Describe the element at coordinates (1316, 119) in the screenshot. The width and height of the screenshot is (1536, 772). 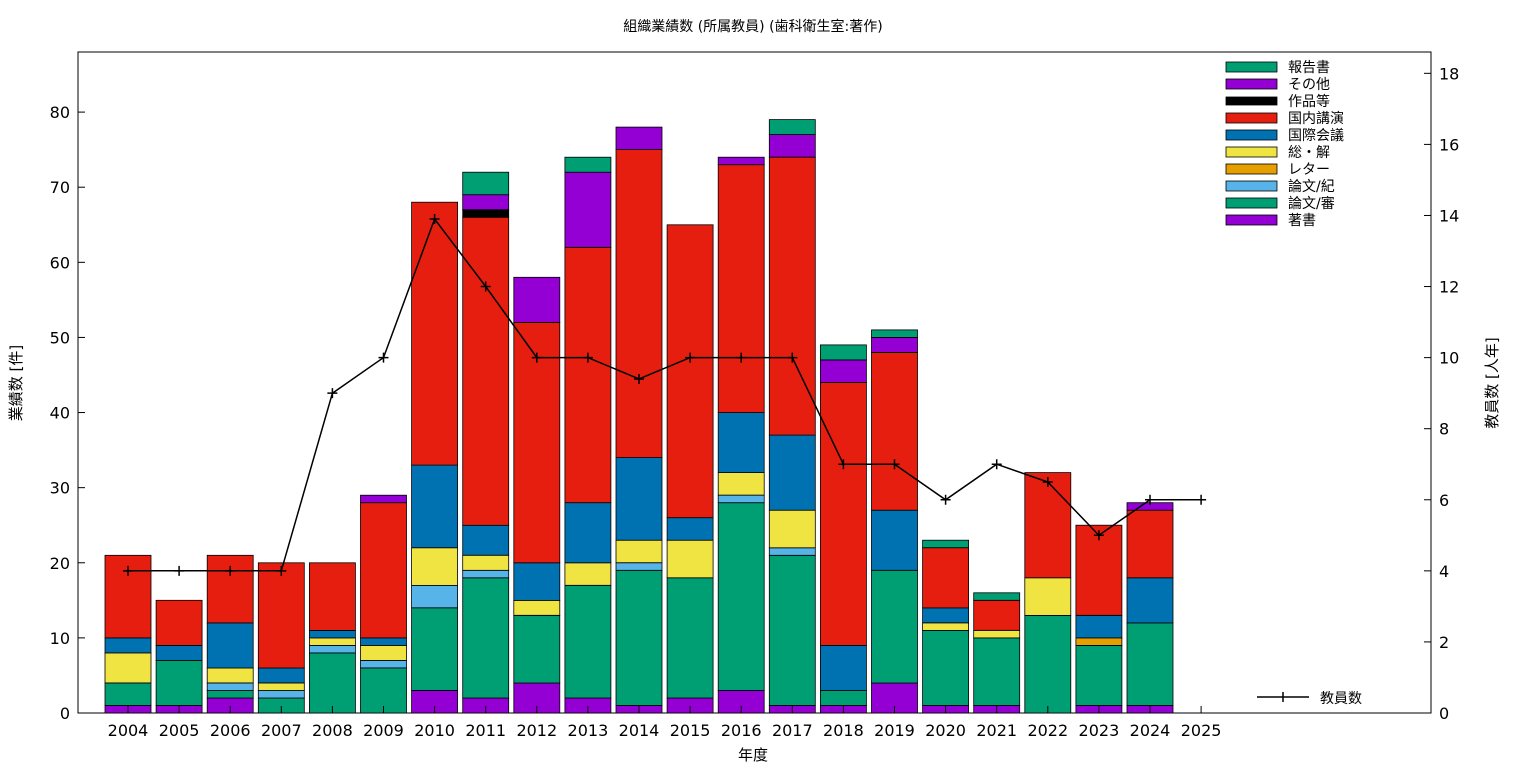
I see `legend-label-6: 国内講演` at that location.